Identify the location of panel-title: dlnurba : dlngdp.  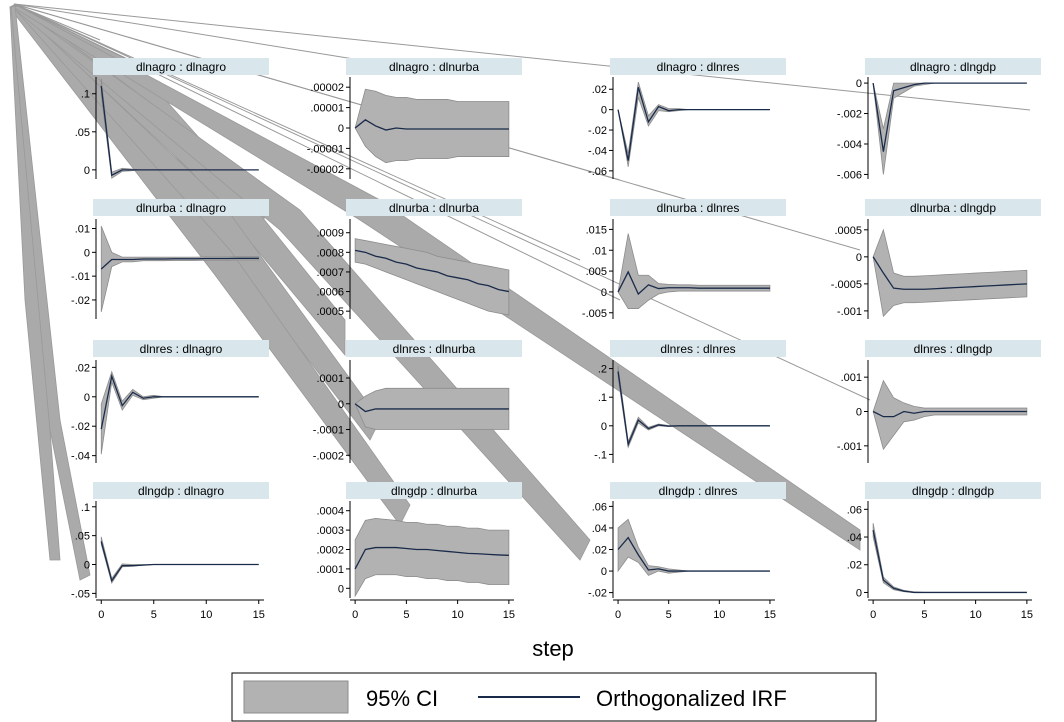
(953, 208).